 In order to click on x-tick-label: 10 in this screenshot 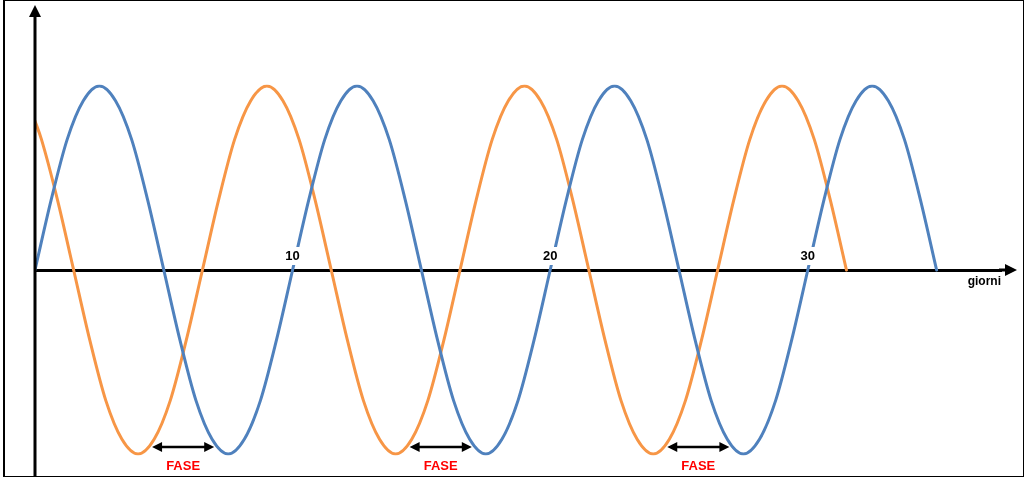, I will do `click(292, 255)`.